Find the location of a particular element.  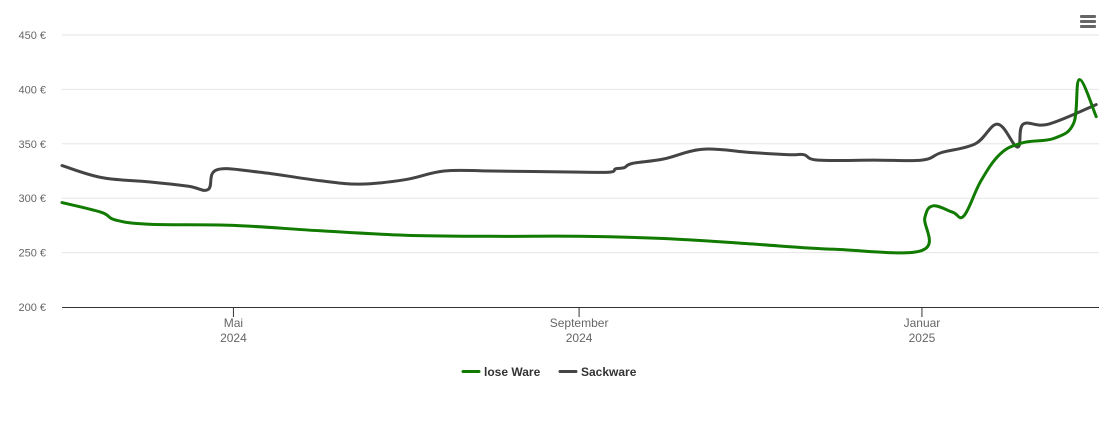

x-tick-label-month: September is located at coordinates (579, 323).